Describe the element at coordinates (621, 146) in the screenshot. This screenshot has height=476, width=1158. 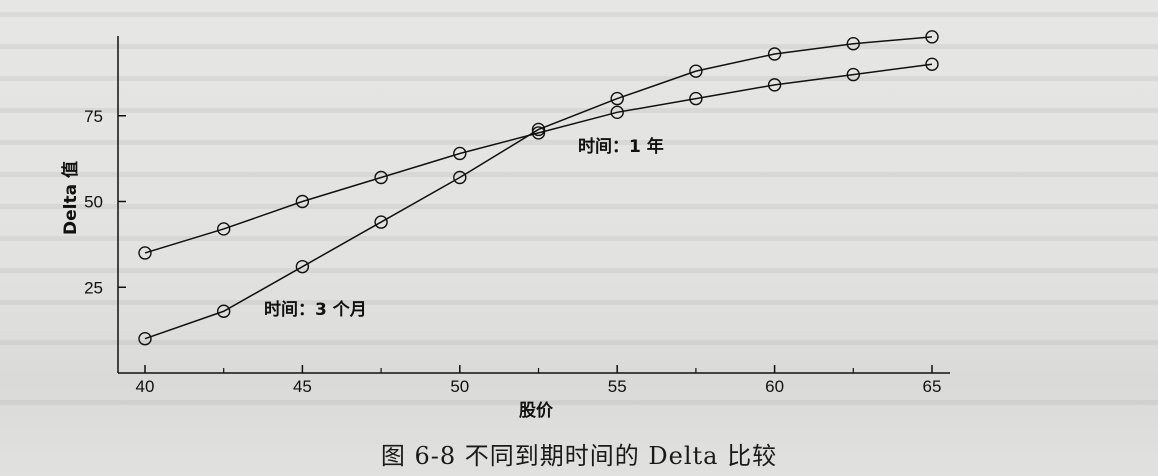
I see `series-label: 时间：1 年` at that location.